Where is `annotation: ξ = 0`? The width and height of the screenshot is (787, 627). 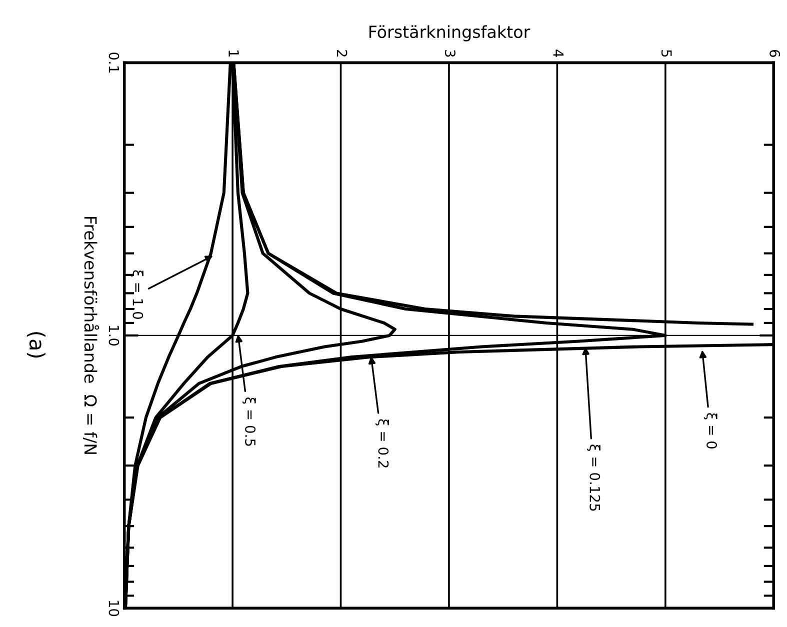
annotation: ξ = 0 is located at coordinates (711, 431).